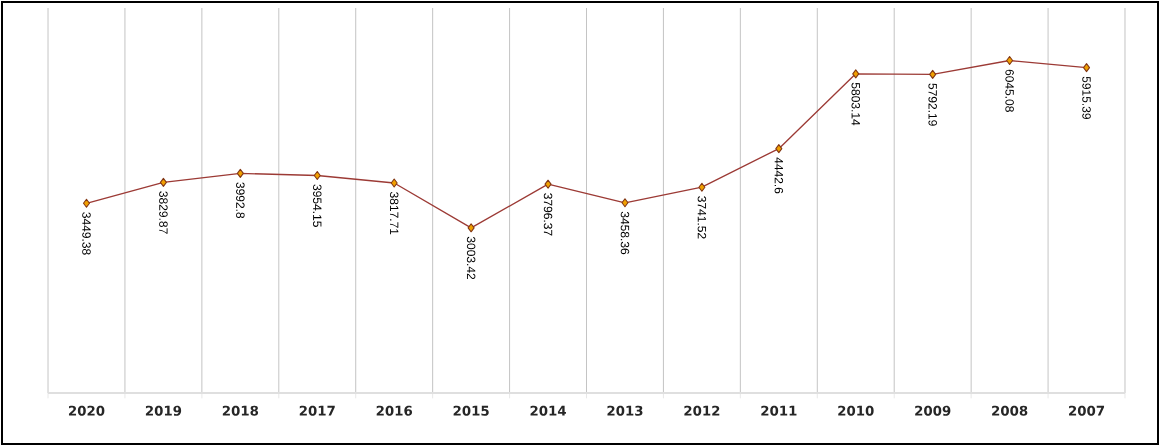  What do you see at coordinates (625, 233) in the screenshot?
I see `data-label: 3458.36` at bounding box center [625, 233].